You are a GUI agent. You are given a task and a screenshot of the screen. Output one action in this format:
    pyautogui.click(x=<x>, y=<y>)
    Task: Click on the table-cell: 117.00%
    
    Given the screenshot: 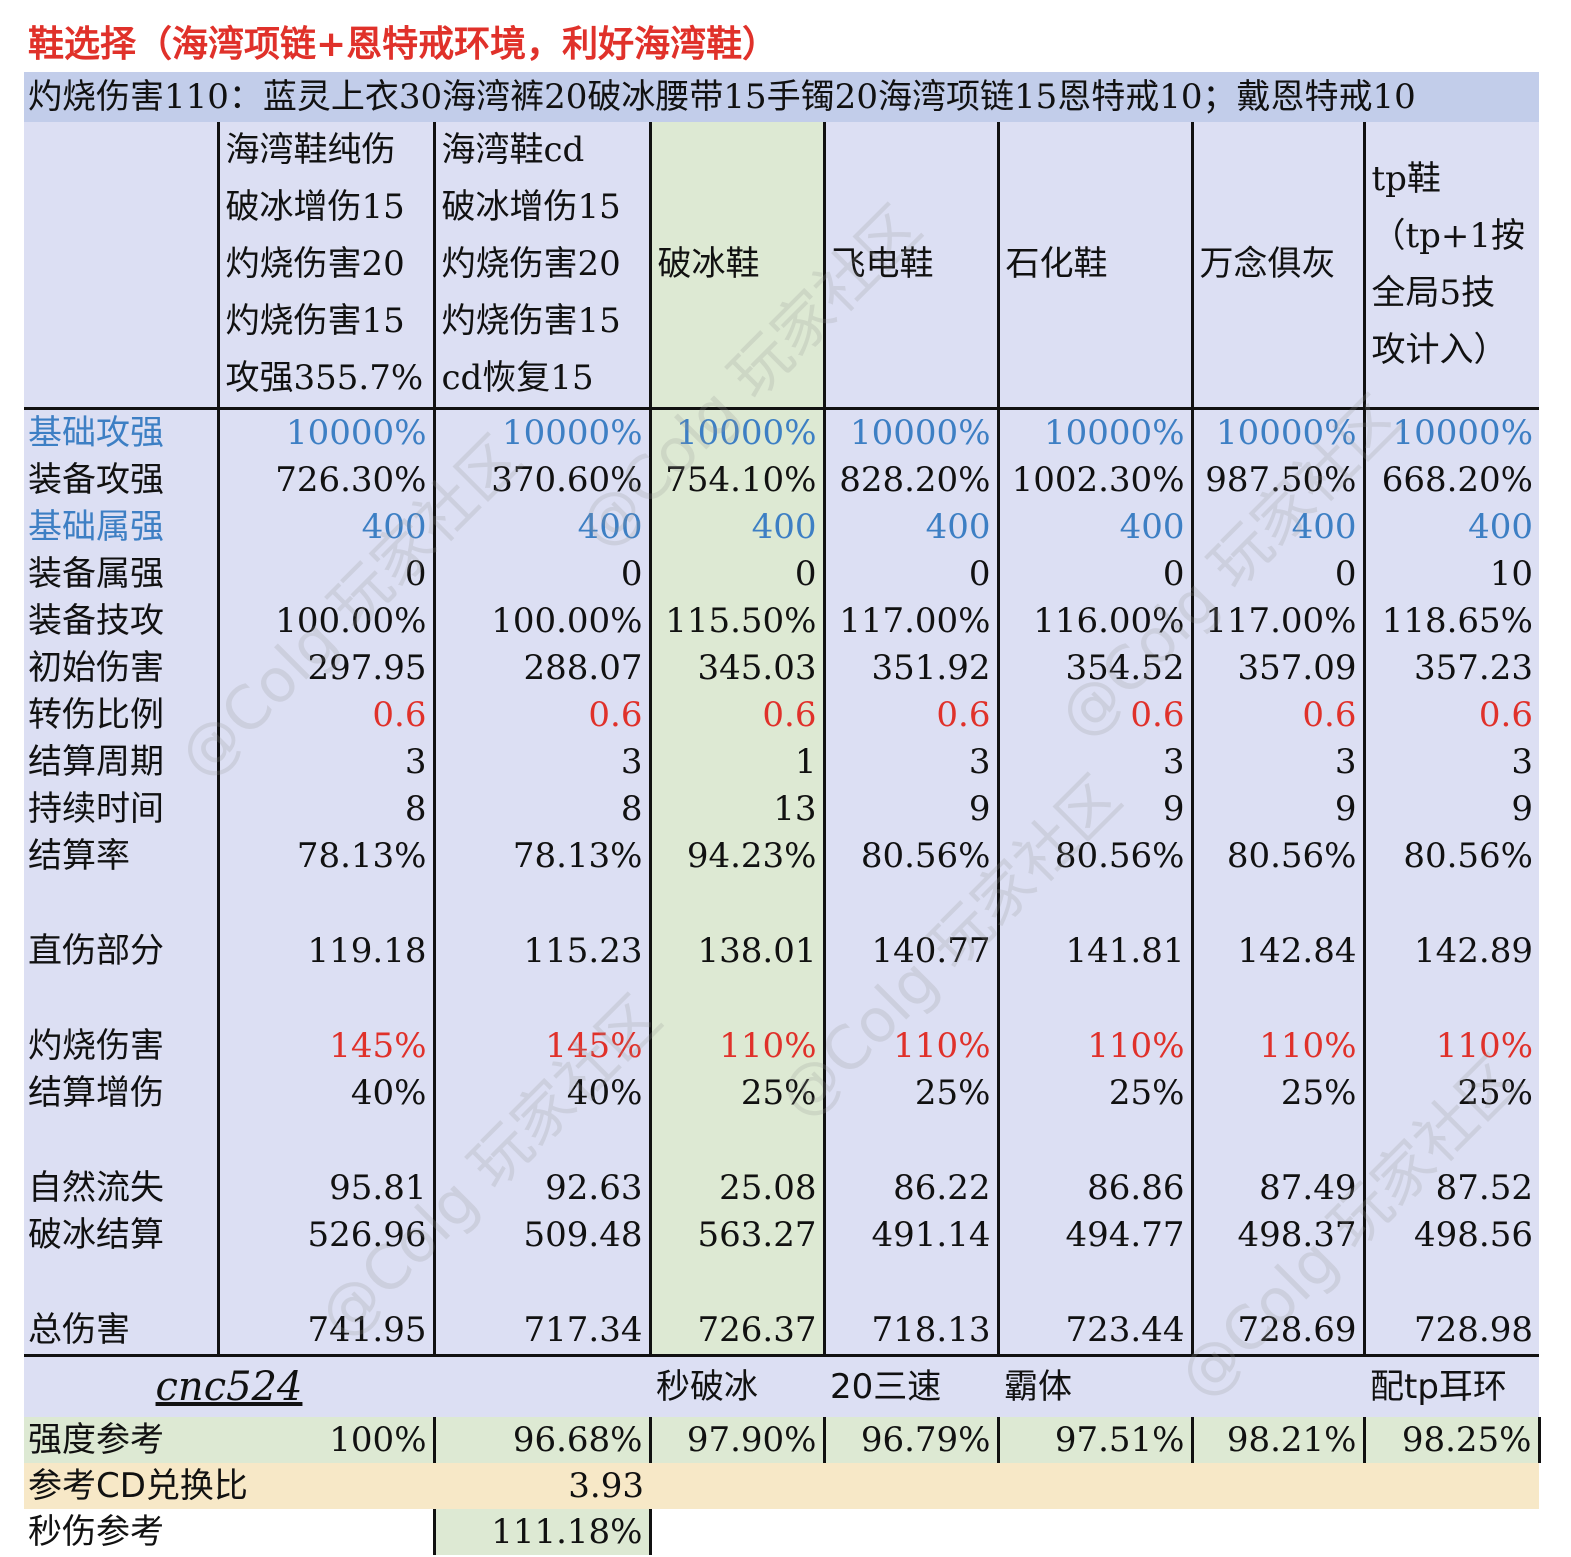 What is the action you would take?
    pyautogui.click(x=1277, y=621)
    